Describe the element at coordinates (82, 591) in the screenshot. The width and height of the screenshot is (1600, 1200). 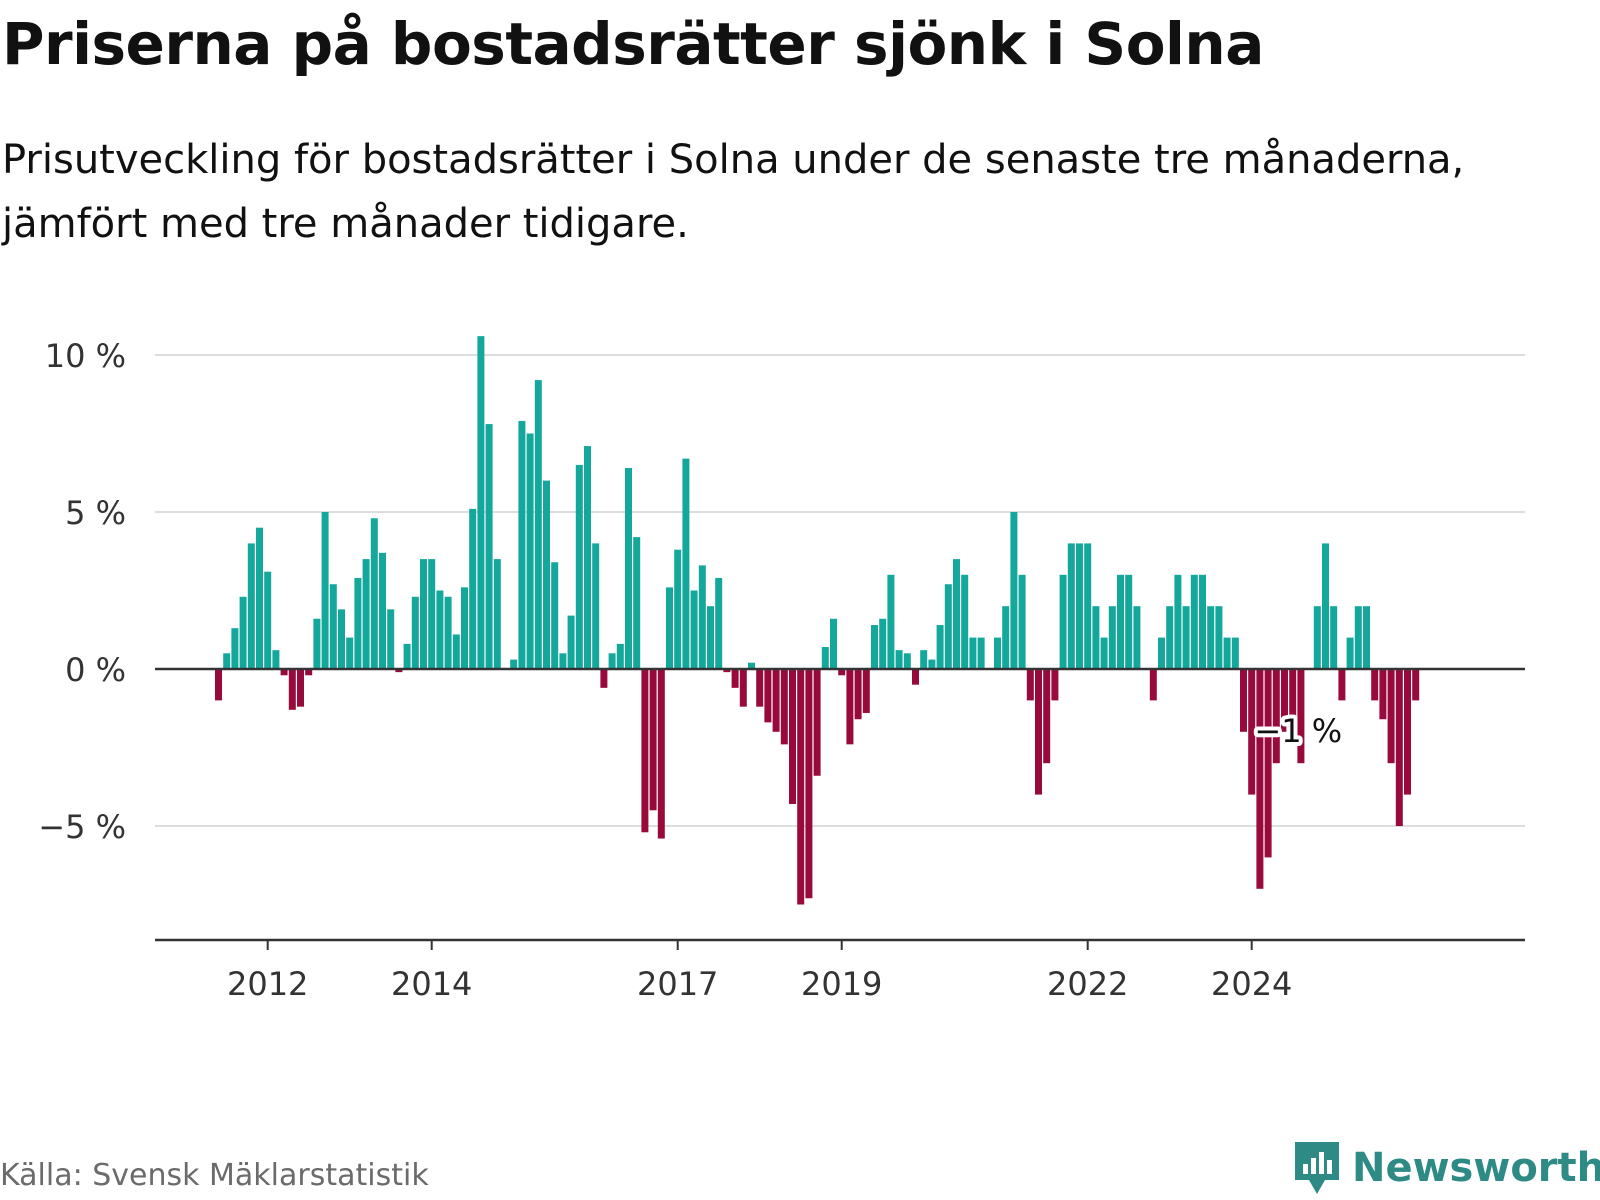
I see `y-axis-labels: 10 % 5 % 0 % −5 %` at that location.